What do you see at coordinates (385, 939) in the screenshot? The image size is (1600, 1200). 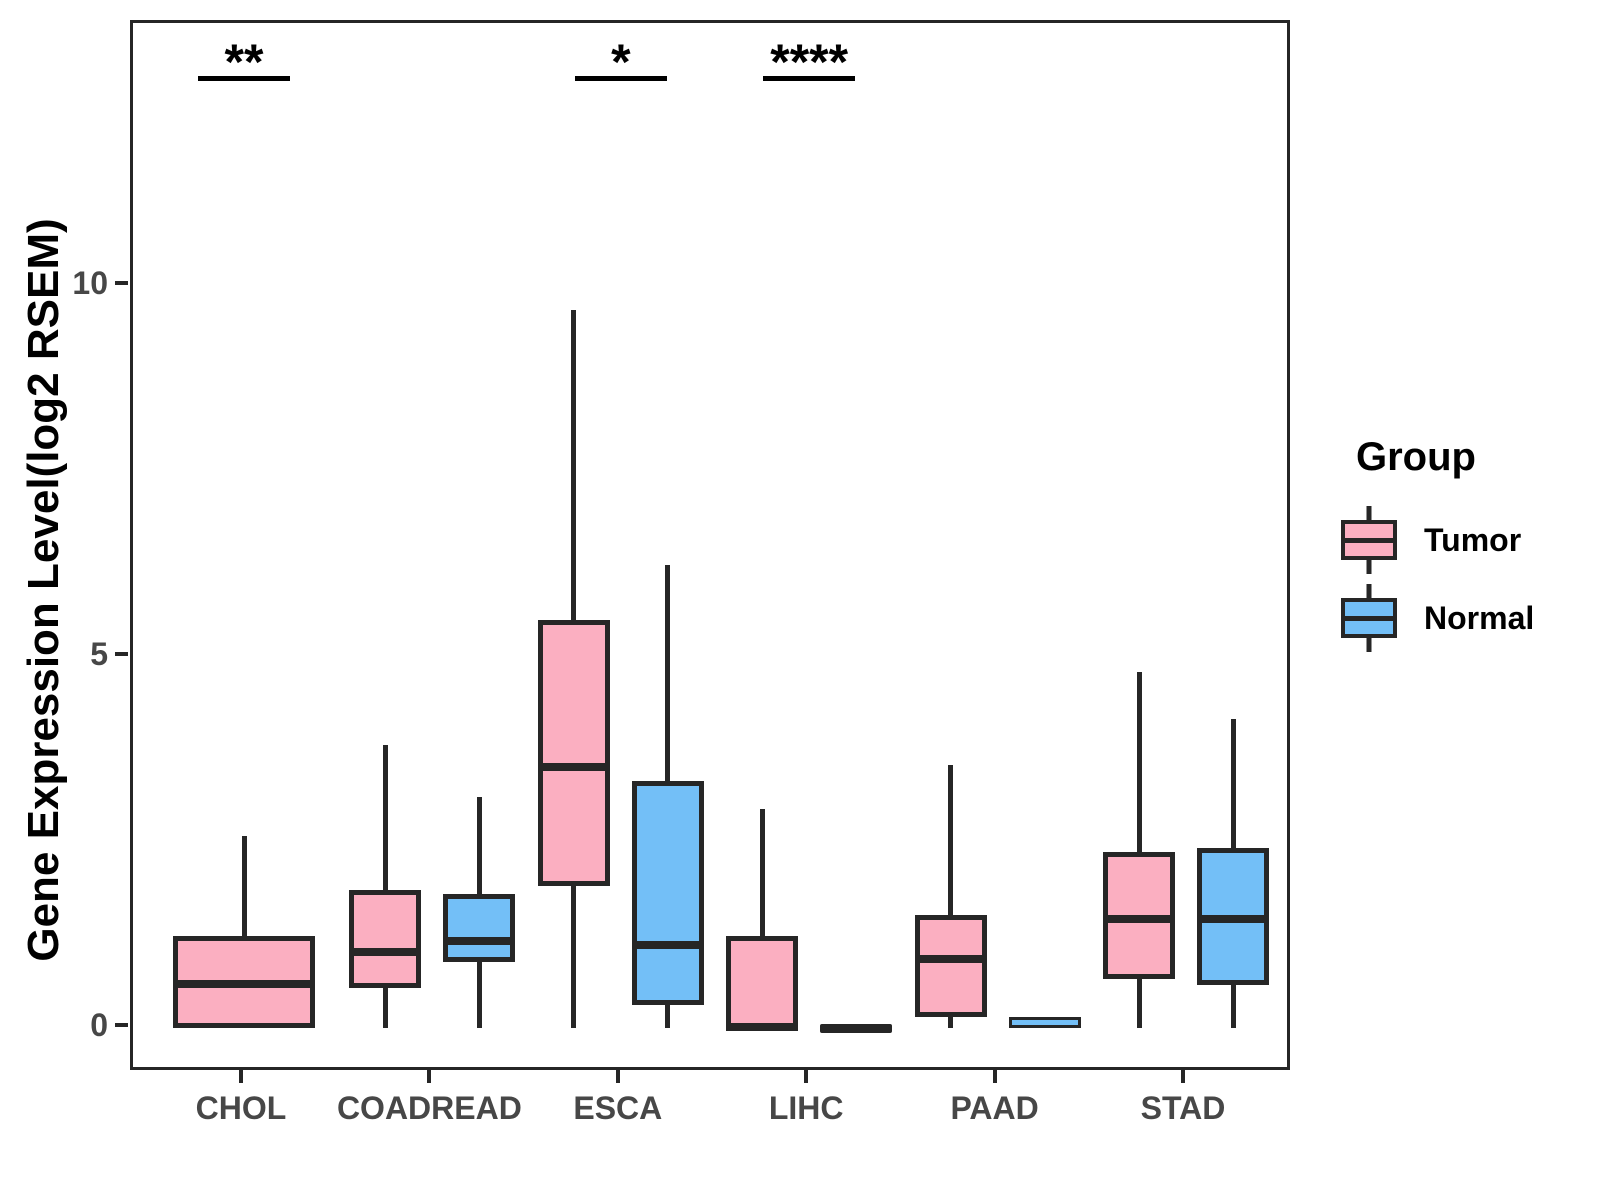 I see `box-tumor-coadread` at bounding box center [385, 939].